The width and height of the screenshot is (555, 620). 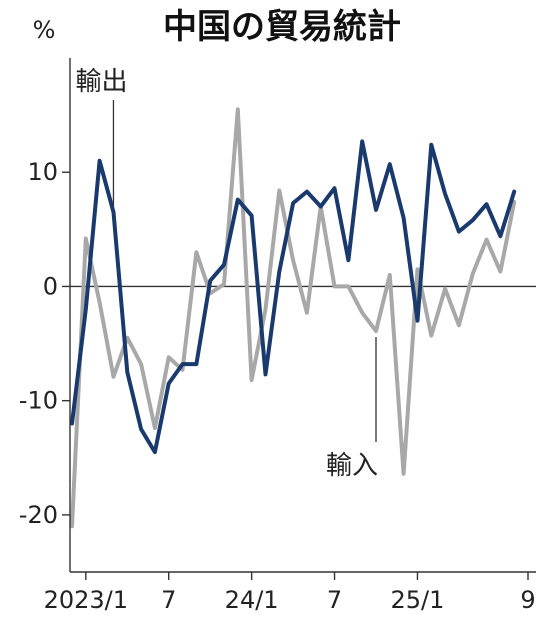 What do you see at coordinates (42, 172) in the screenshot?
I see `y-tick-label: 10` at bounding box center [42, 172].